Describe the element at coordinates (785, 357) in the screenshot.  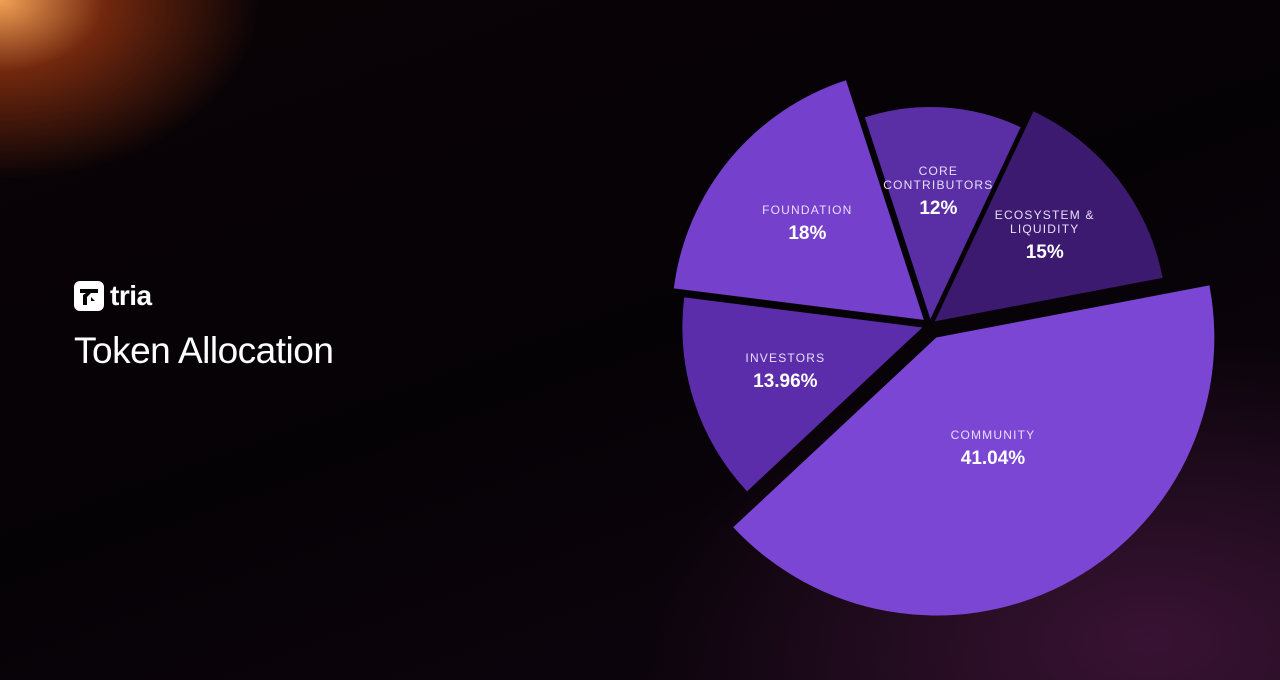
I see `category-label: INVESTORS` at that location.